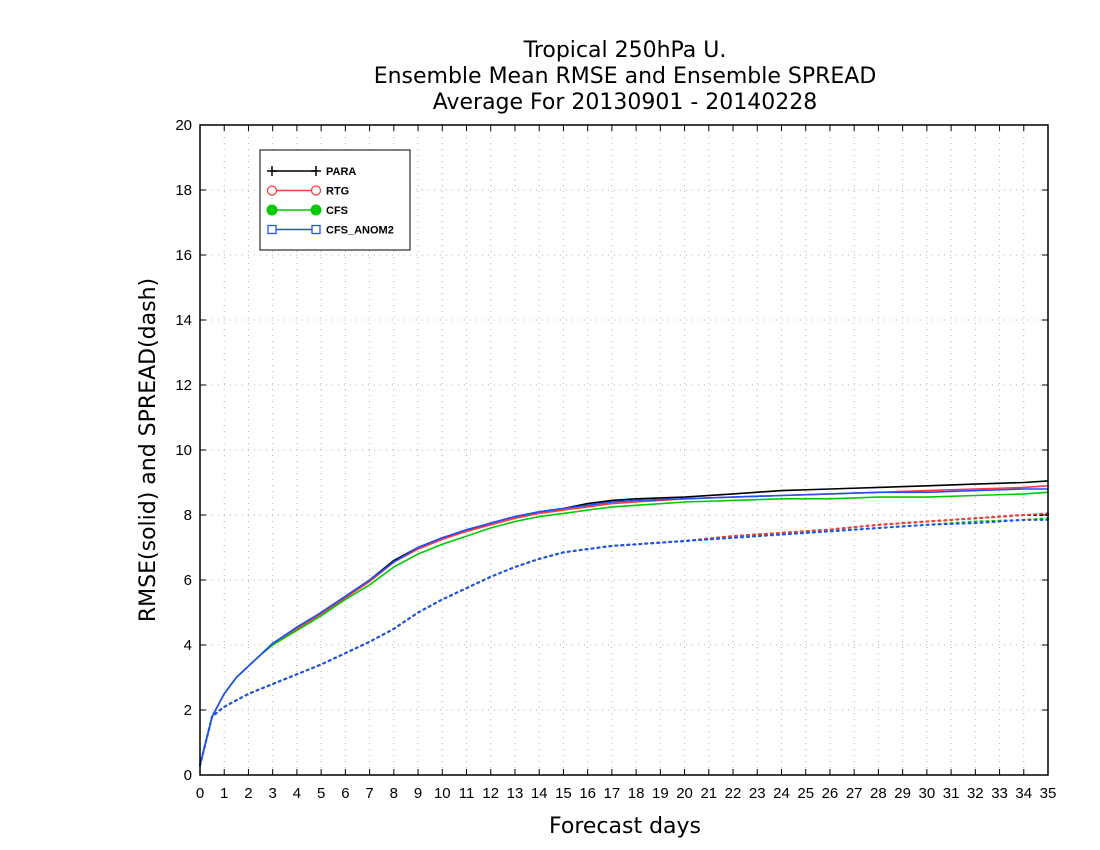 This screenshot has width=1100, height=850. I want to click on x-tick-label-10: 10, so click(442, 793).